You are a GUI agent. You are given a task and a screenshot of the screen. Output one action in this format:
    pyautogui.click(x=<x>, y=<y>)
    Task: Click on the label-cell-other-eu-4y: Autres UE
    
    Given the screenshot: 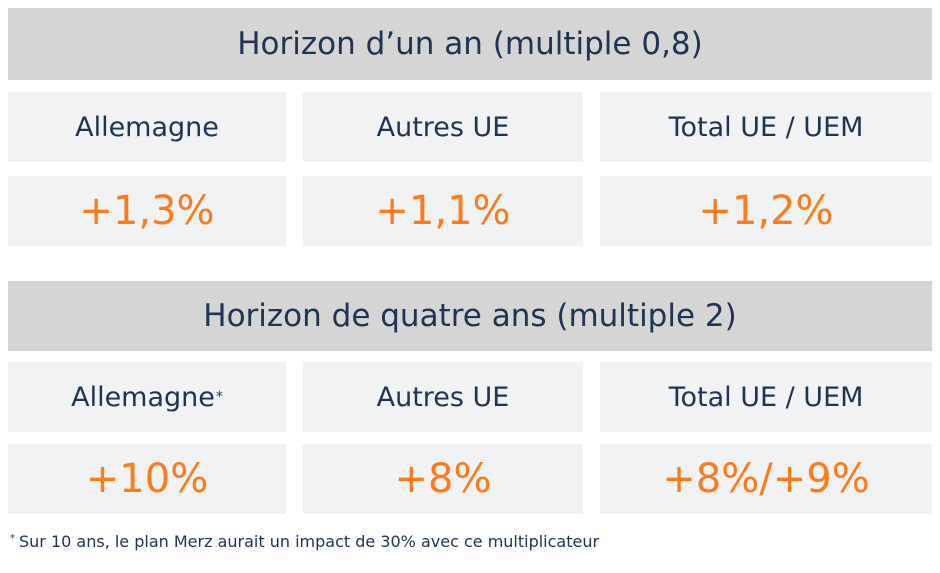 What is the action you would take?
    pyautogui.click(x=443, y=397)
    